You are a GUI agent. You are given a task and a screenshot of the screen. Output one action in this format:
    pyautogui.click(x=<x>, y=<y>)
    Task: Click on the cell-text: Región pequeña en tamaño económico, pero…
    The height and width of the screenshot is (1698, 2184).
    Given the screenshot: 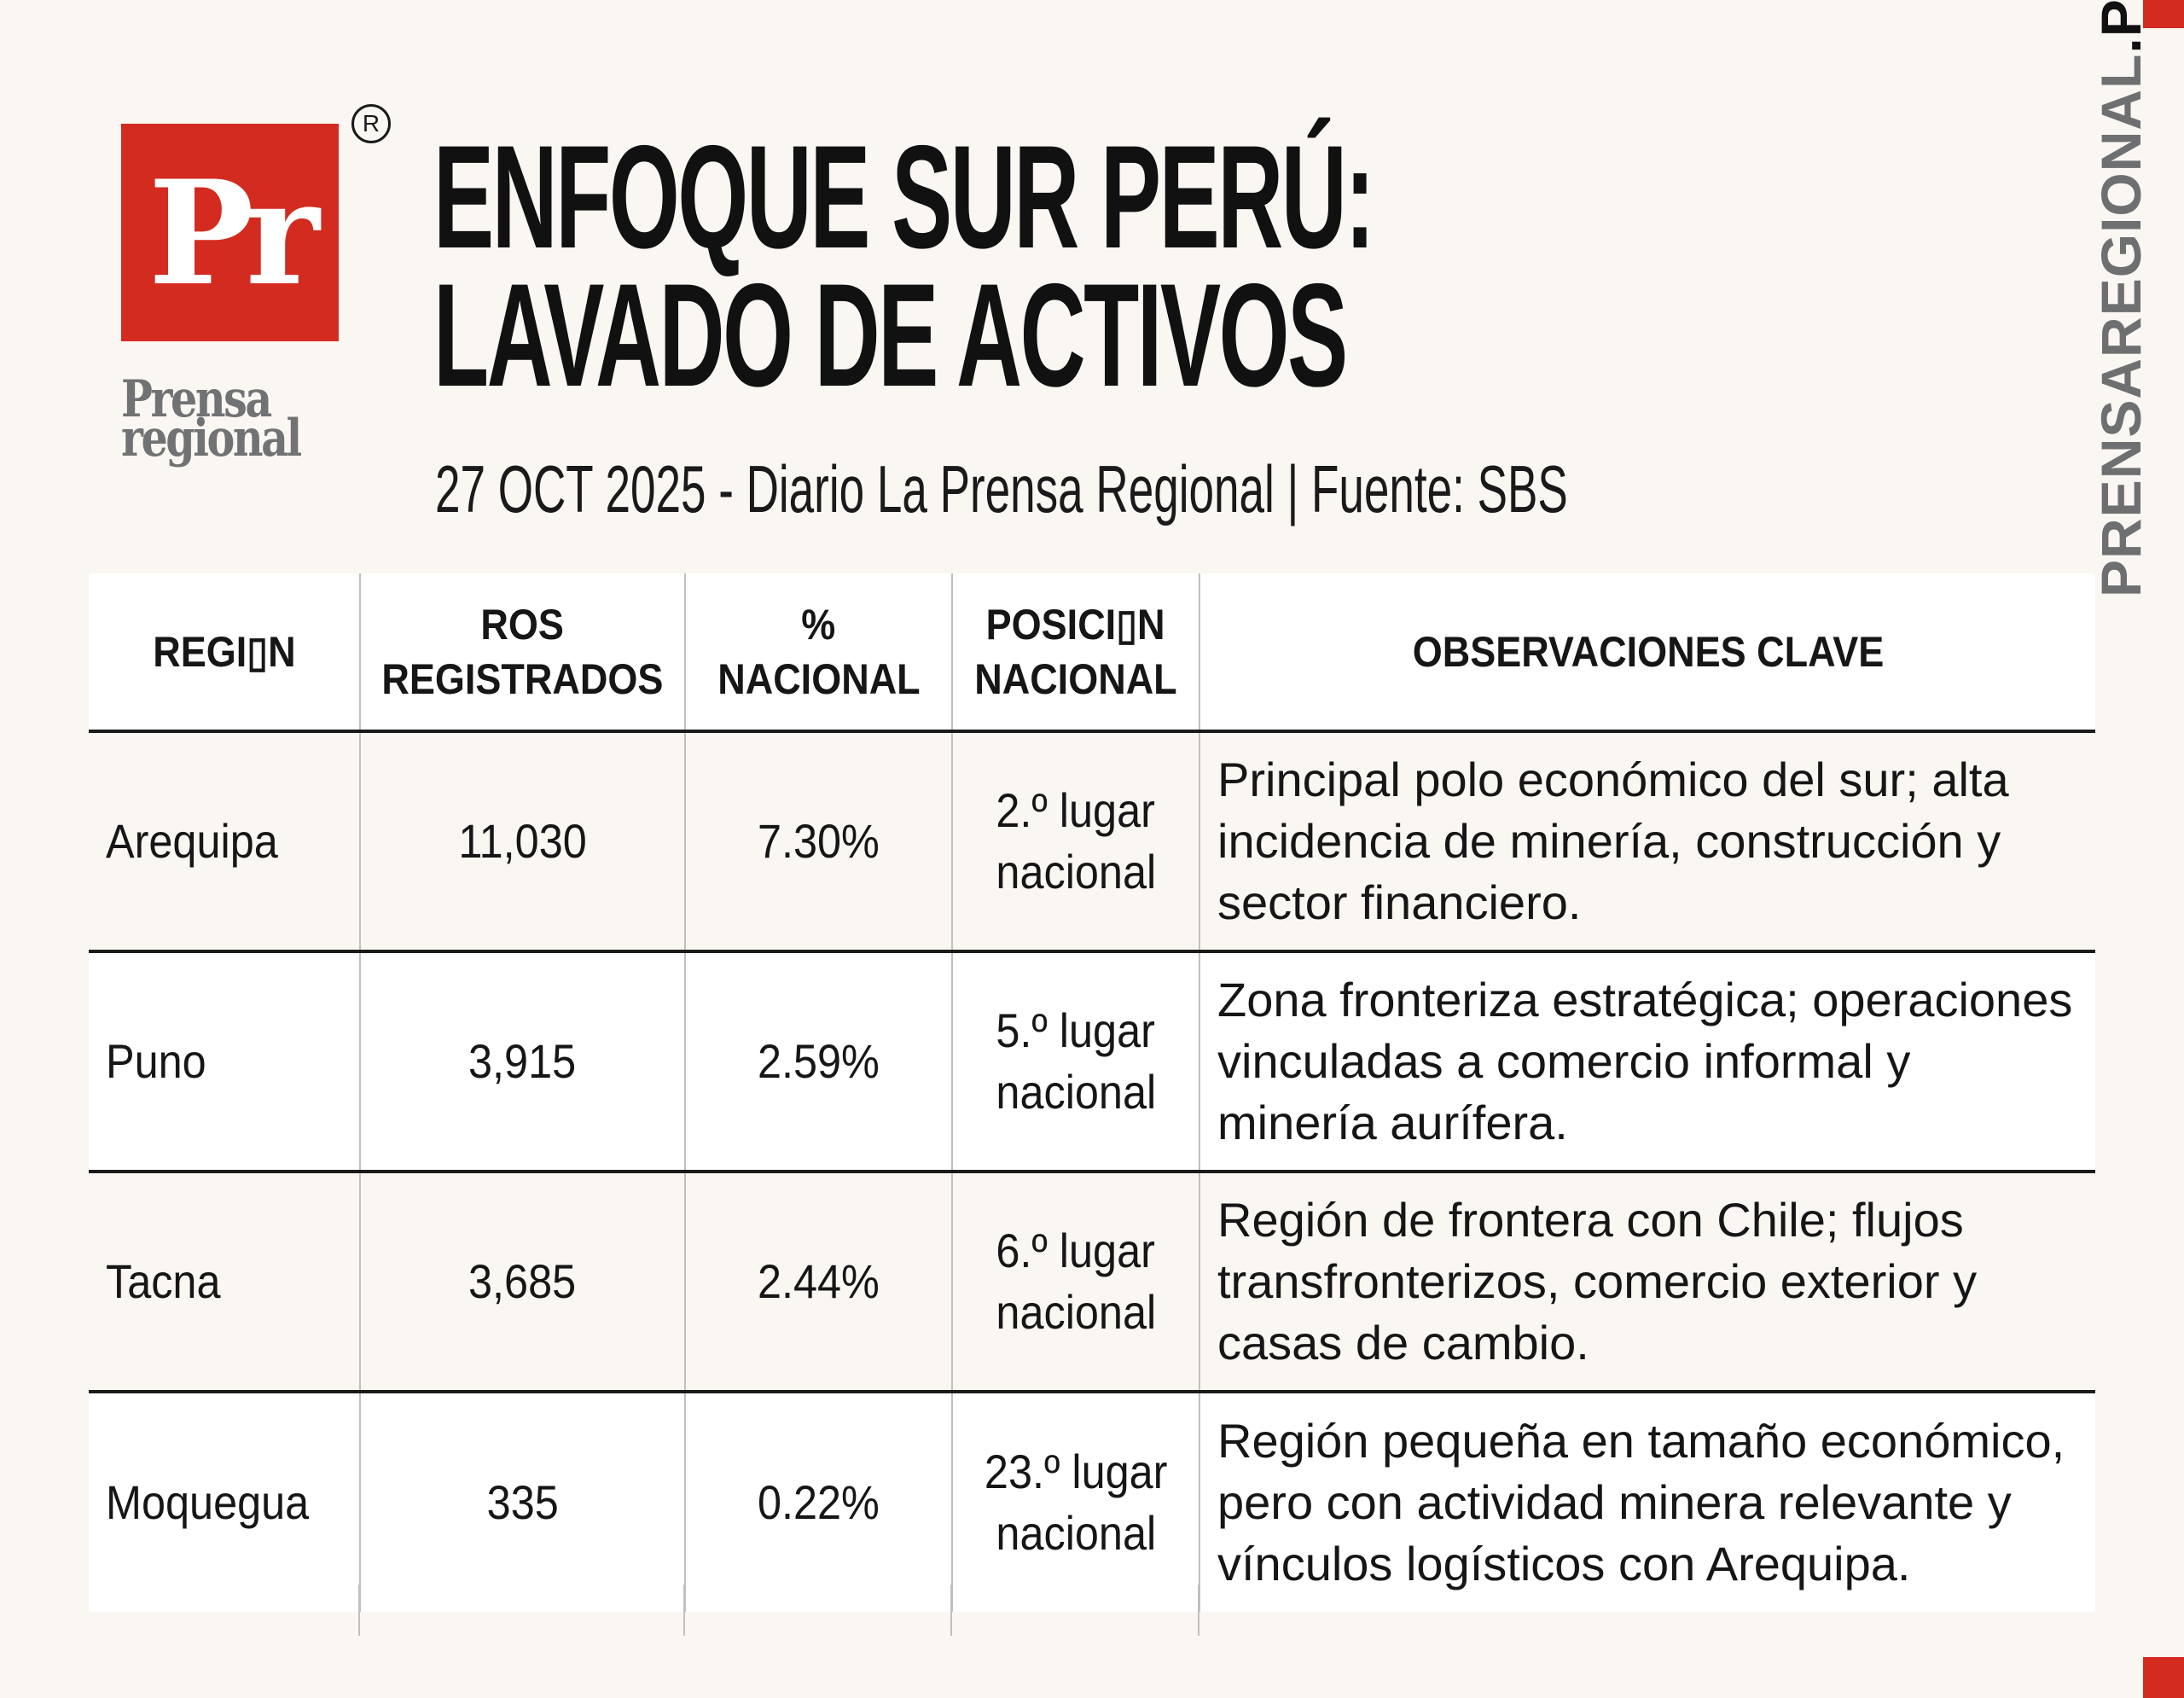 What is the action you would take?
    pyautogui.click(x=1641, y=1502)
    